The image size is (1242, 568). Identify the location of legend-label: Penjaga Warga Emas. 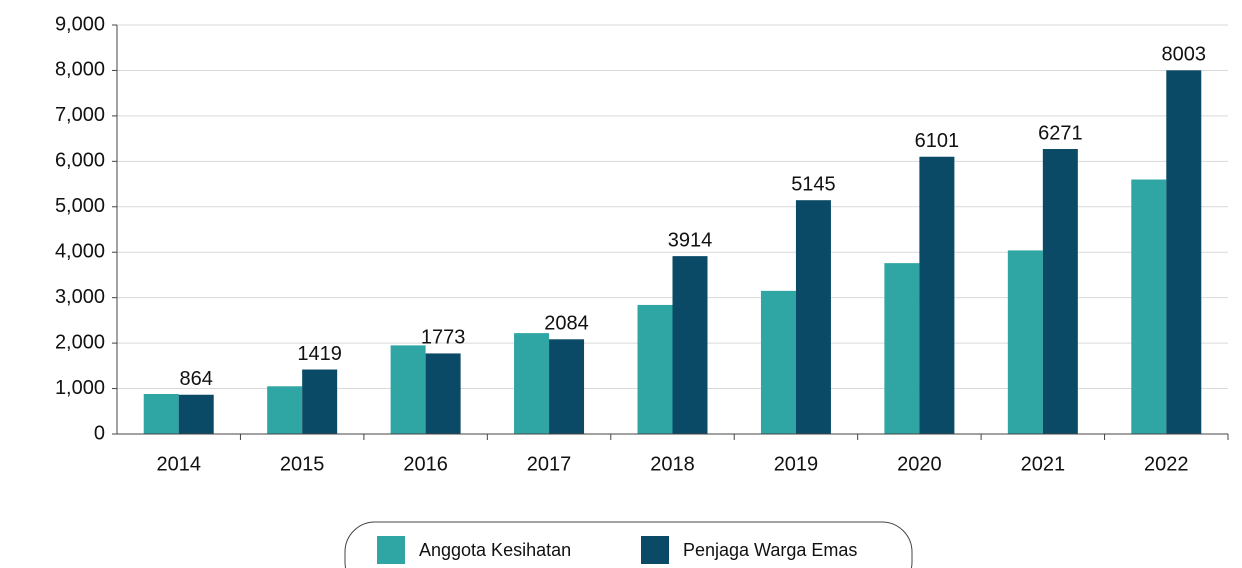
(770, 550).